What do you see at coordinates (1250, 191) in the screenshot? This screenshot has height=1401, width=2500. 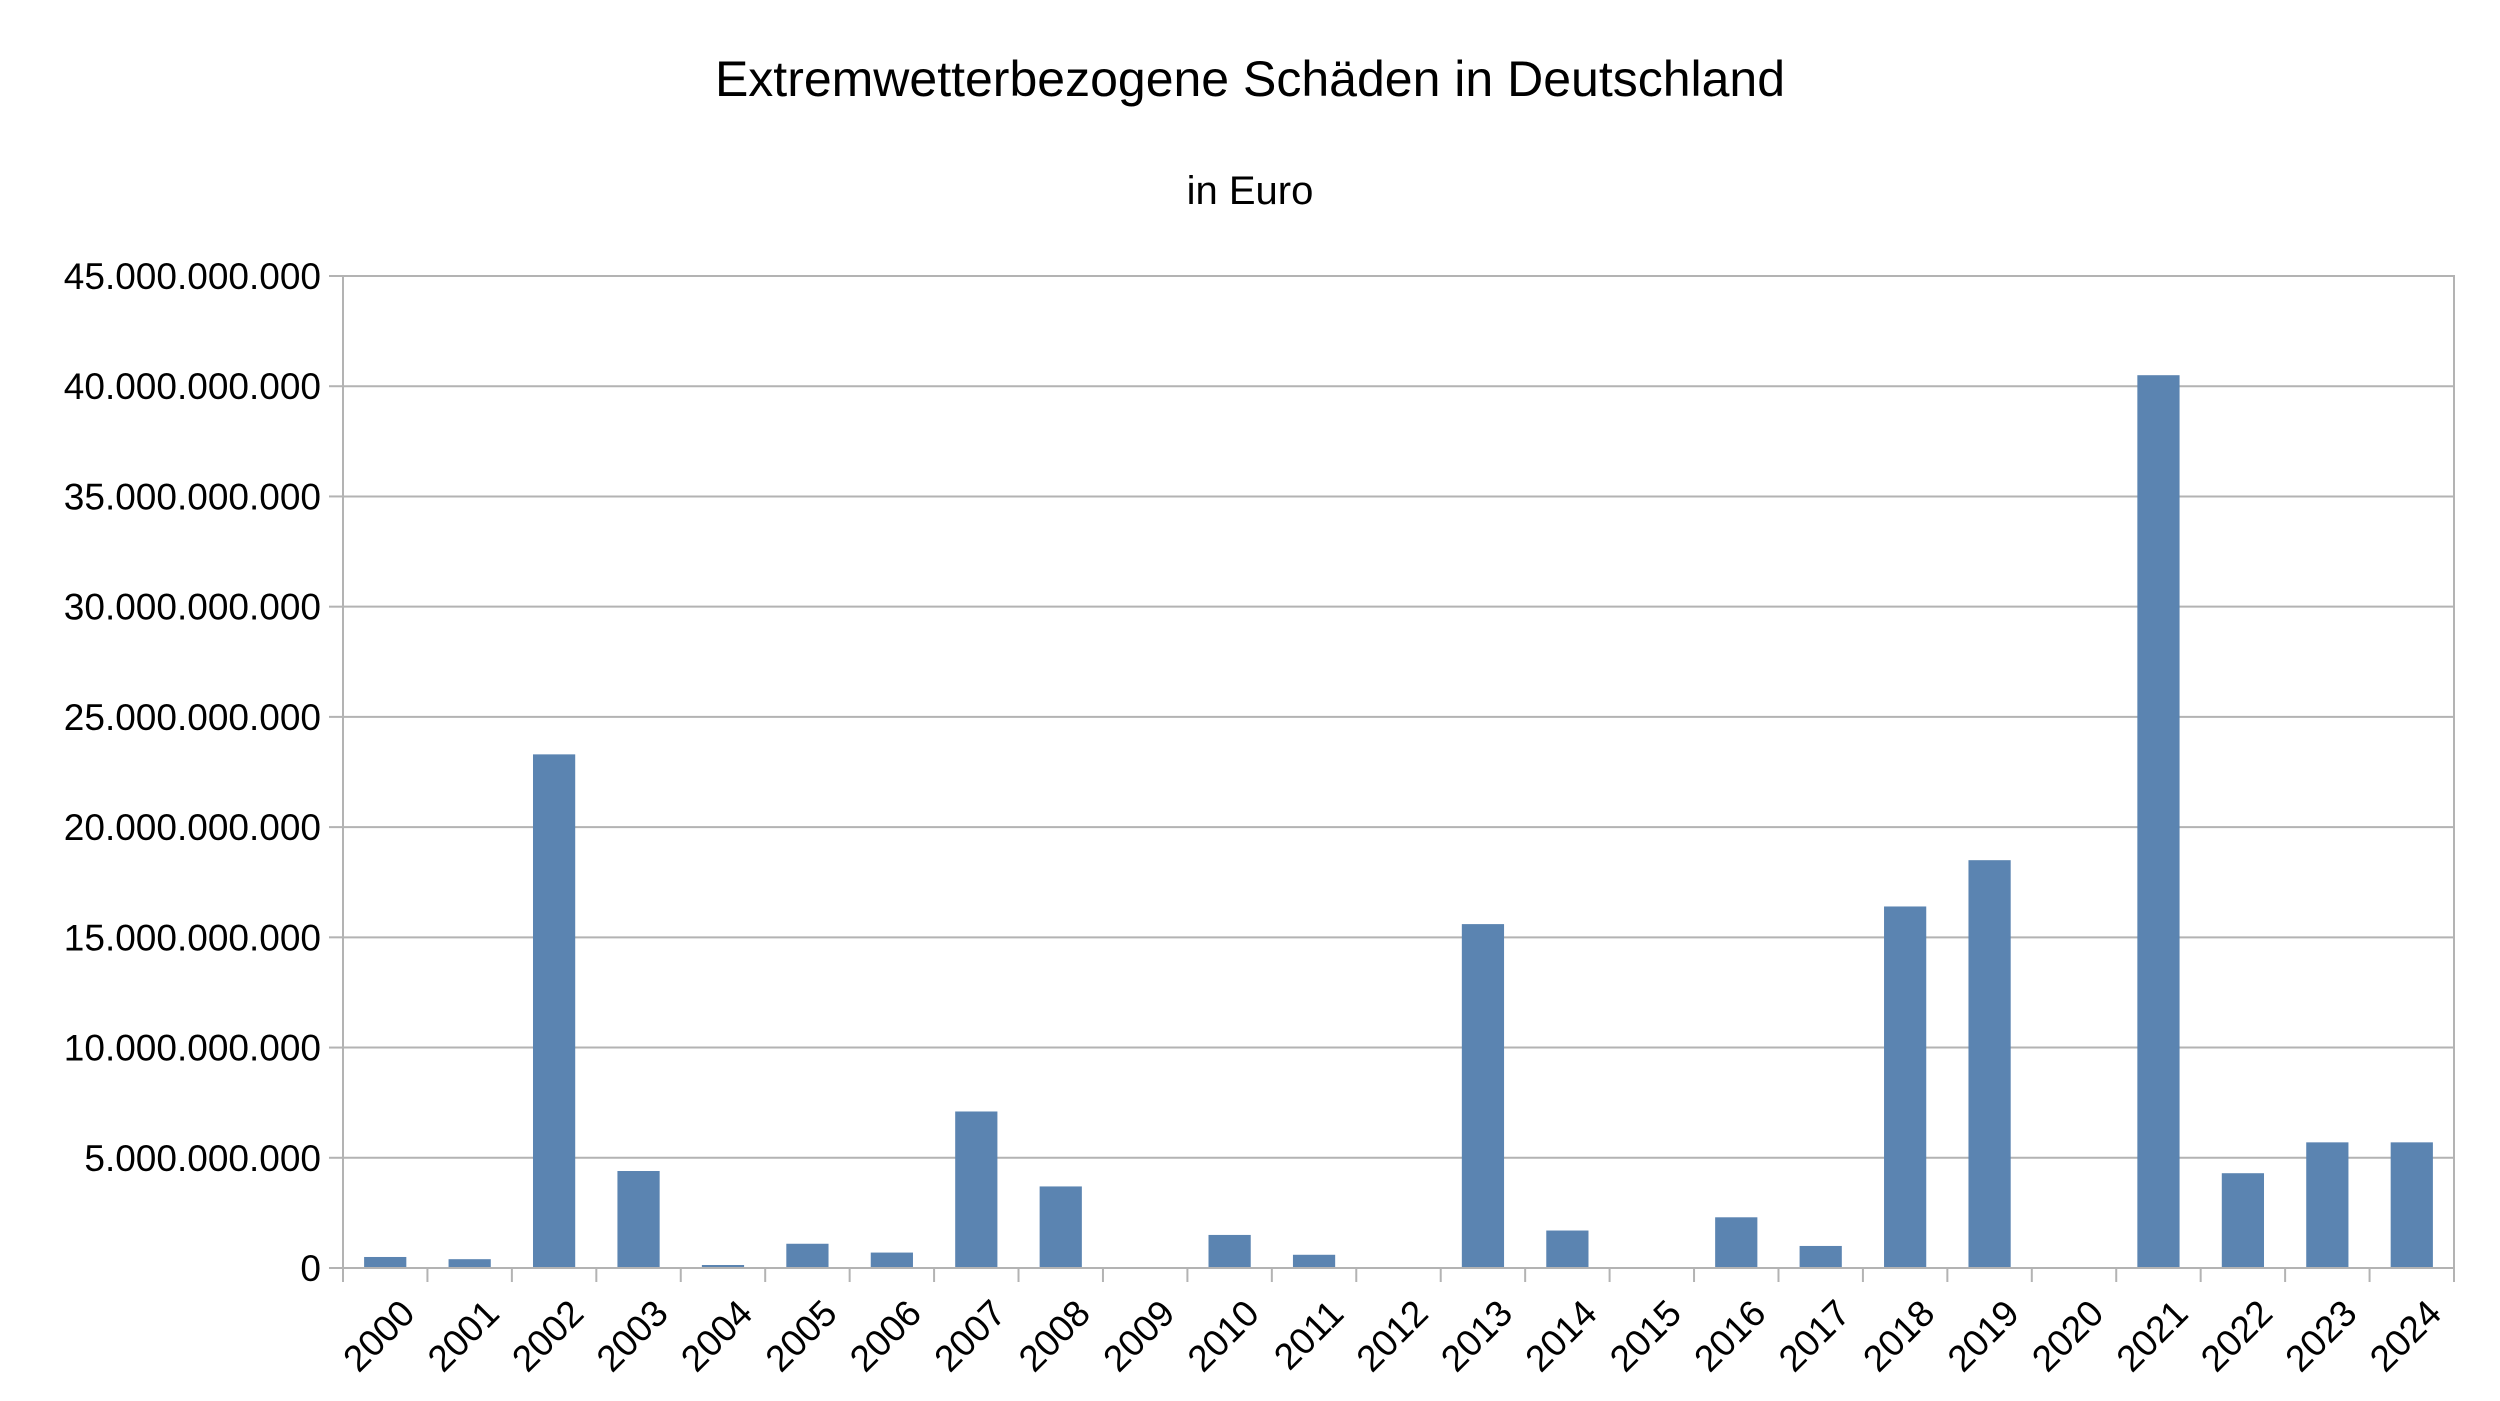 I see `chart-subtitle: in Euro` at bounding box center [1250, 191].